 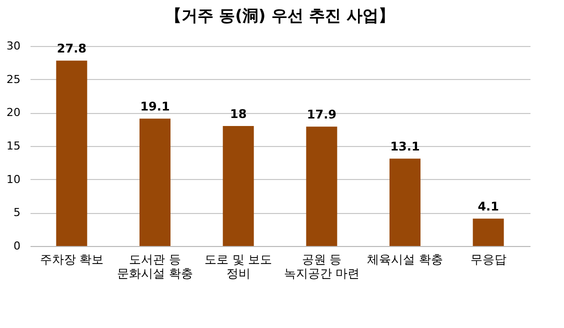 I want to click on data-label: 18, so click(x=238, y=114).